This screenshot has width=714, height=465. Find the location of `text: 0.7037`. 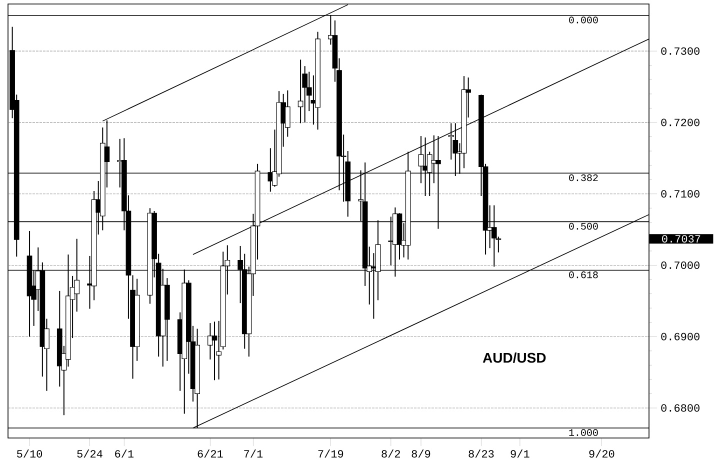

text: 0.7037 is located at coordinates (681, 239).